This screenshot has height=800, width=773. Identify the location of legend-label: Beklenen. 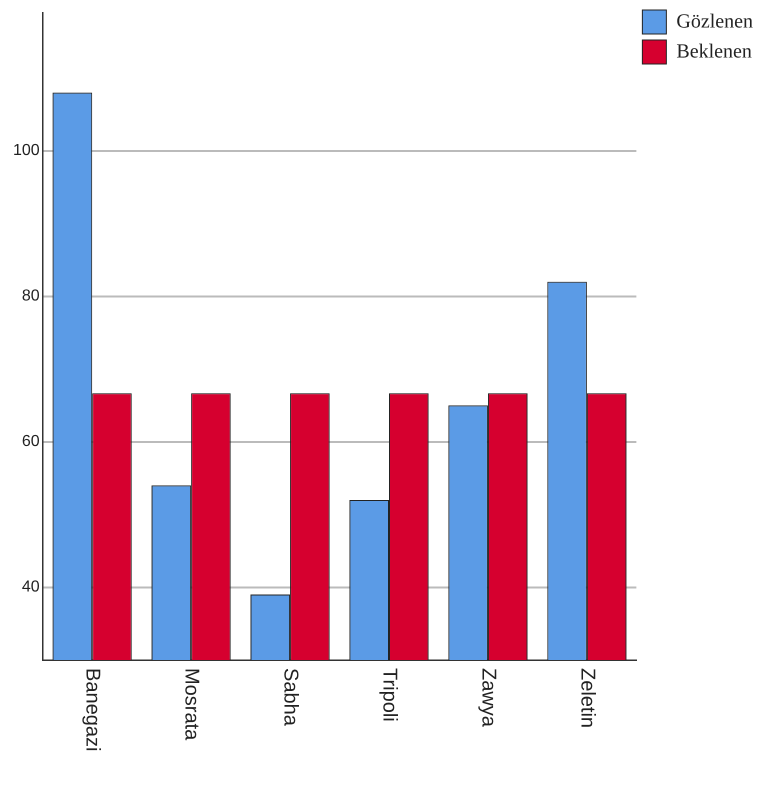
(714, 51).